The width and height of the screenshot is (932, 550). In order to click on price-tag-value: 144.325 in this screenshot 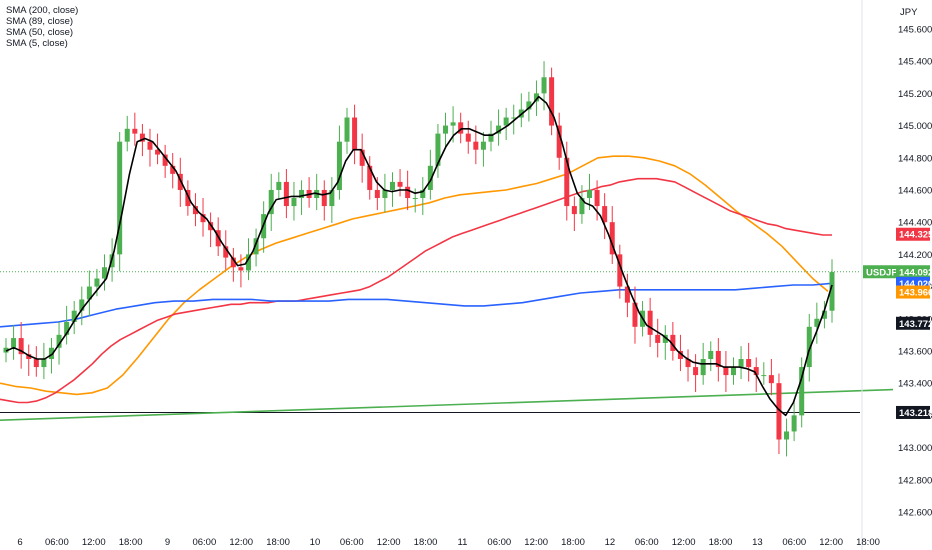, I will do `click(915, 235)`.